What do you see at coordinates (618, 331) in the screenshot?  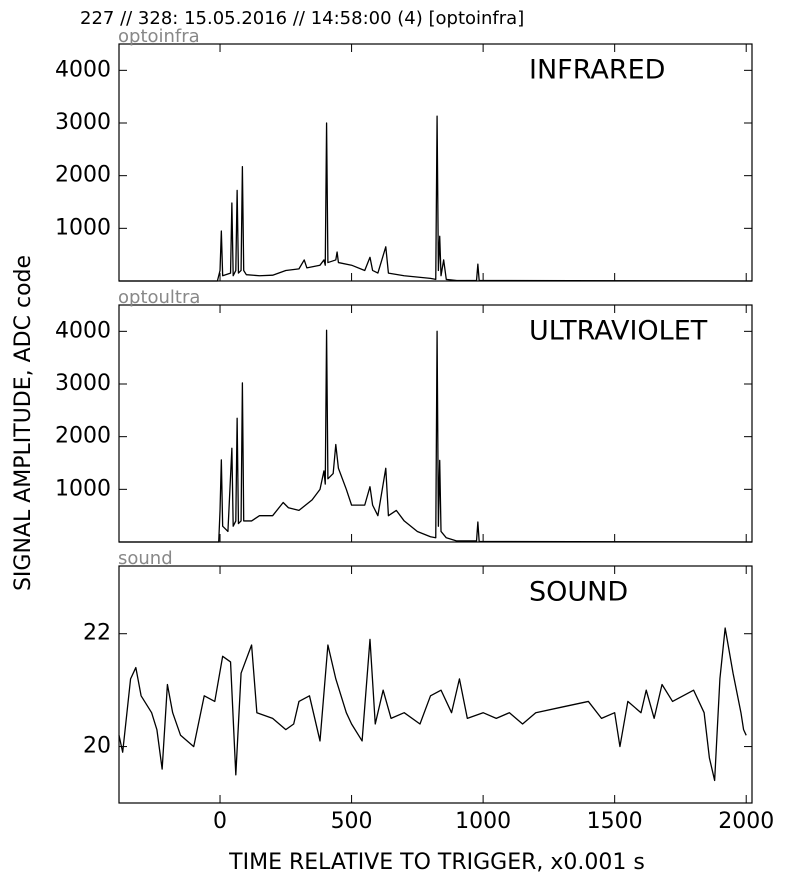 I see `panel-annotation: ULTRAVIOLET` at bounding box center [618, 331].